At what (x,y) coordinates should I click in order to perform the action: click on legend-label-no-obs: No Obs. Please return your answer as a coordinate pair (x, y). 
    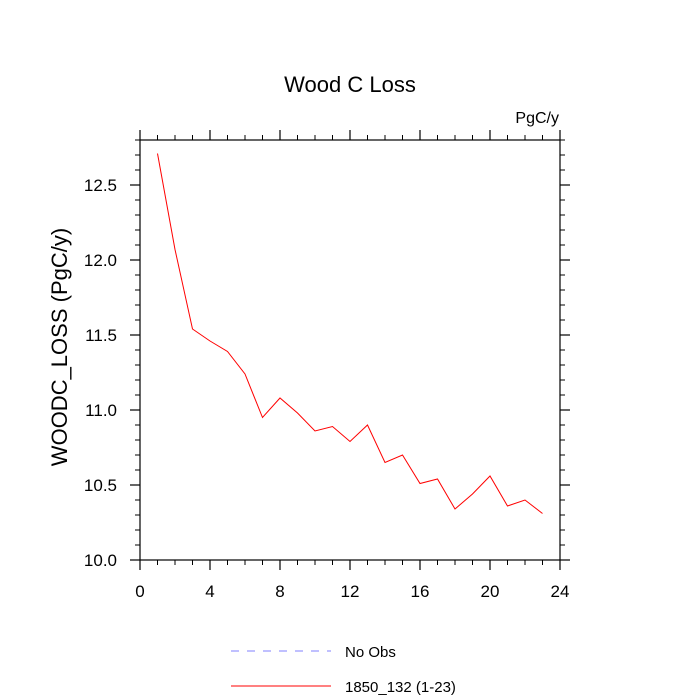
    Looking at the image, I should click on (370, 652).